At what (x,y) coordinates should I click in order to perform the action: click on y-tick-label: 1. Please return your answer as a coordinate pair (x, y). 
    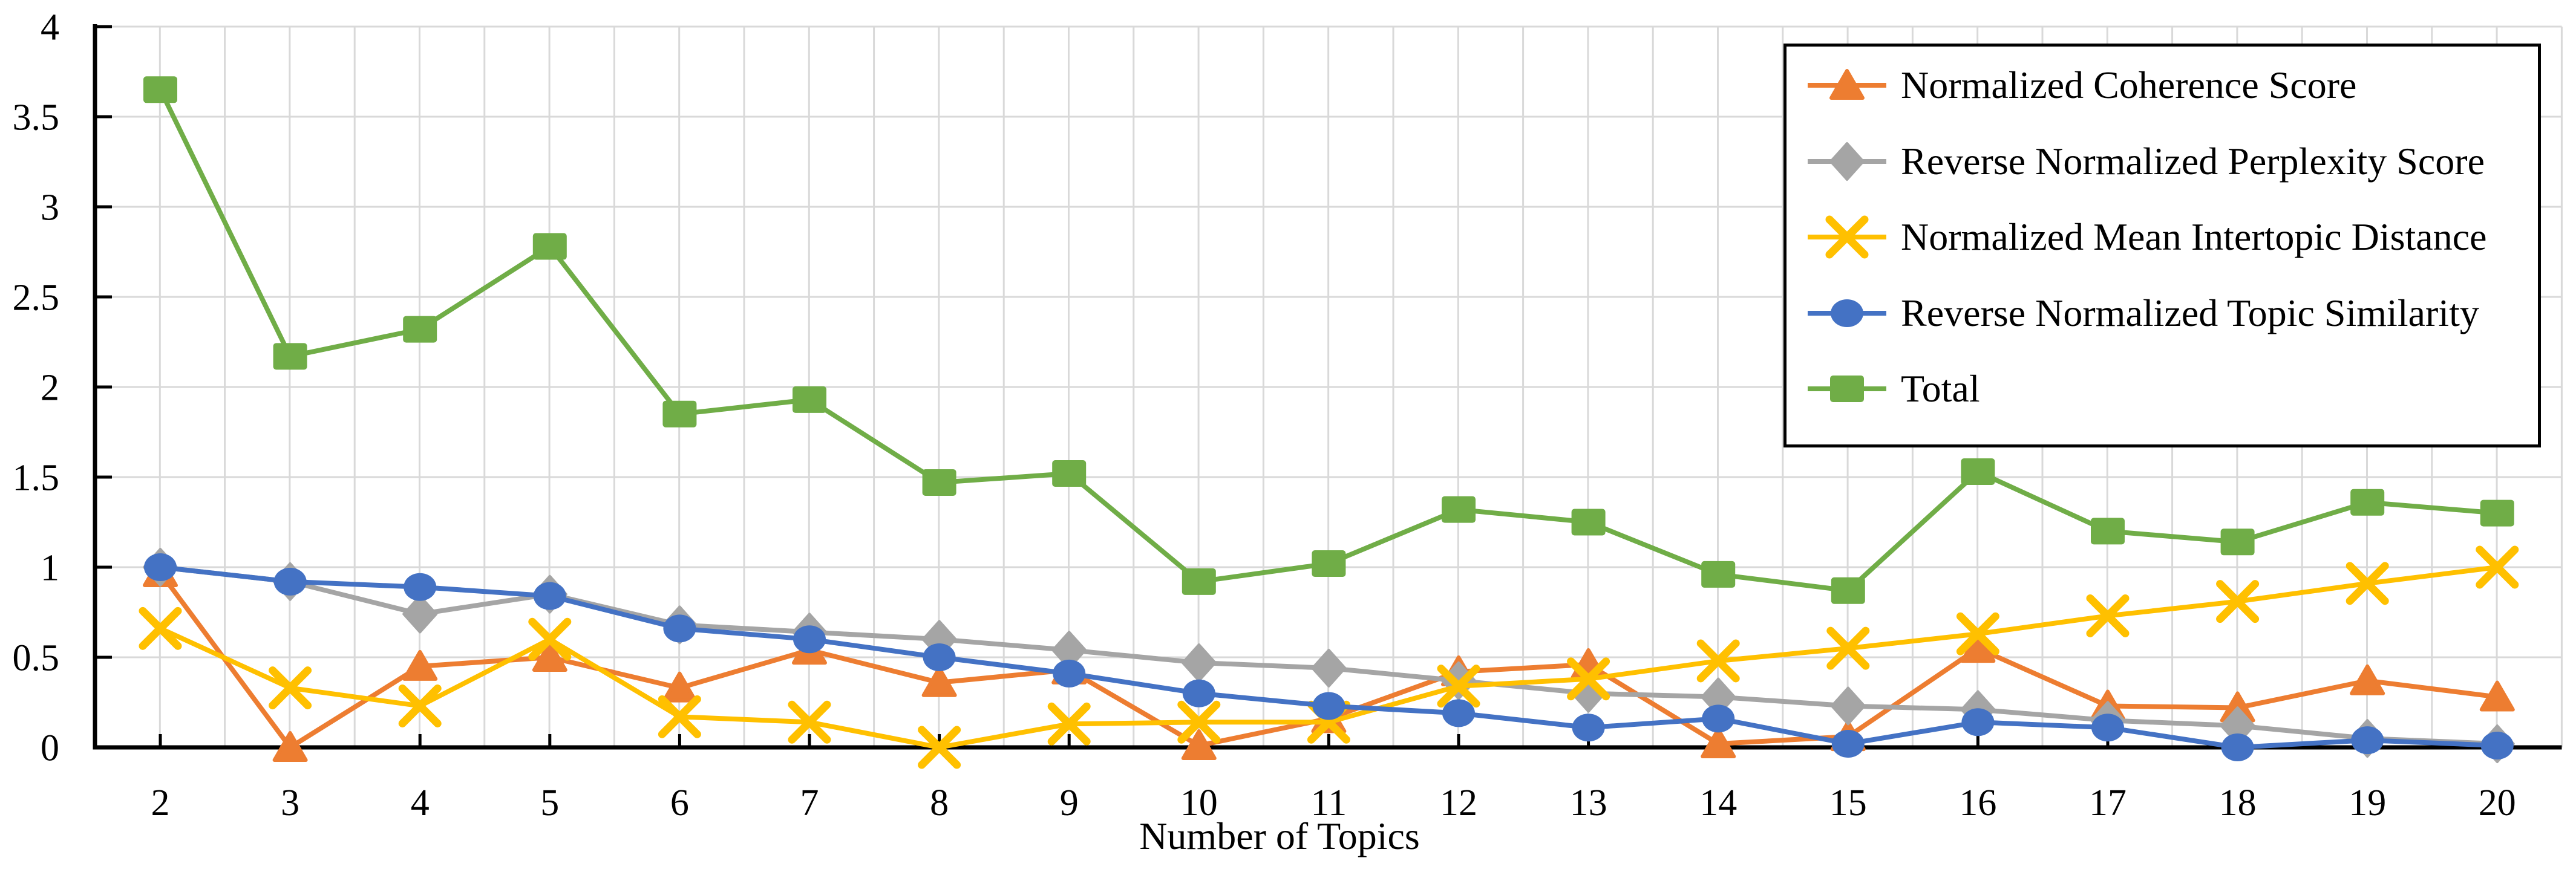
    Looking at the image, I should click on (50, 568).